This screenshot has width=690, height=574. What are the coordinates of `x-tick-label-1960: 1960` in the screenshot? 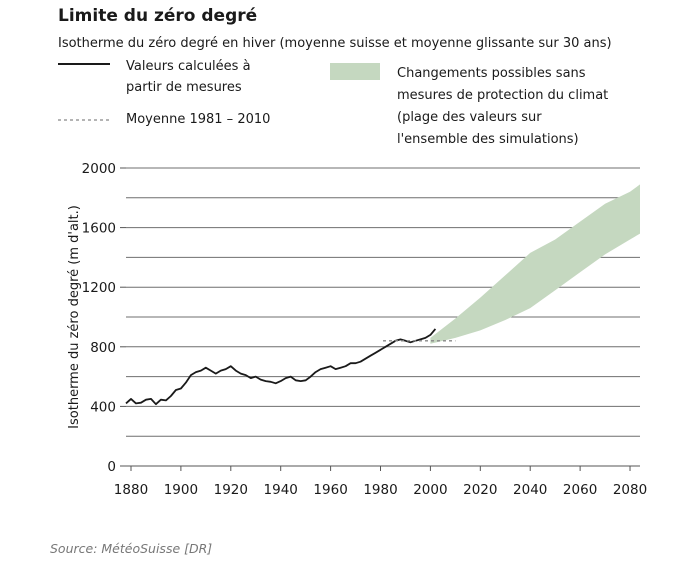 It's located at (330, 490).